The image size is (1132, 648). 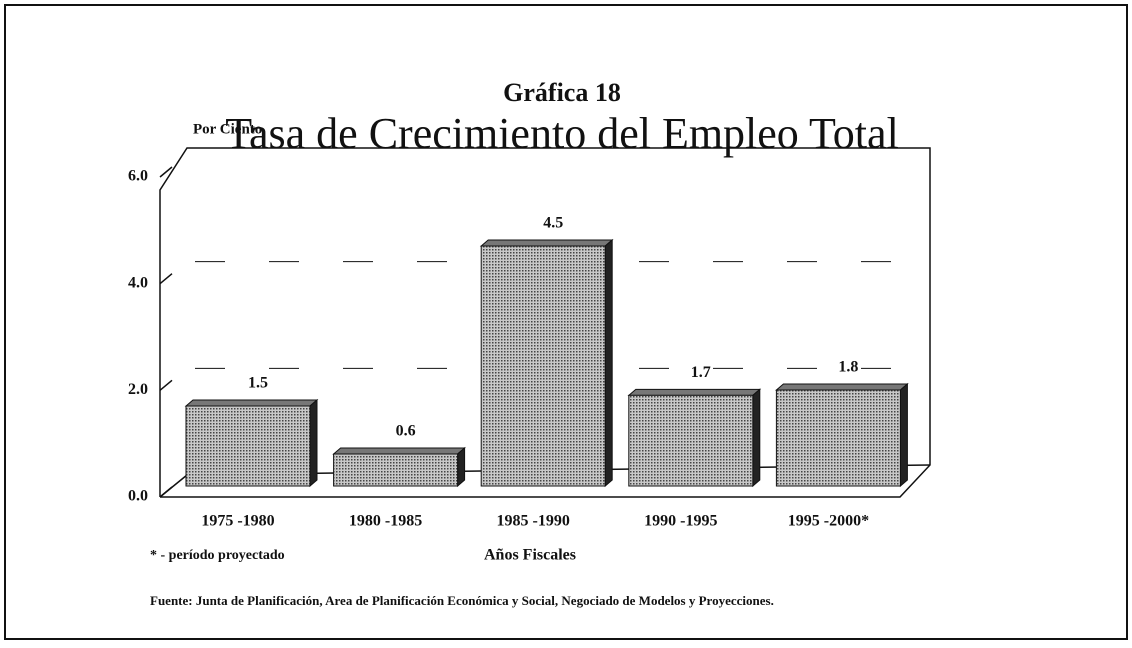 I want to click on x-tick-label: 1985 -1990, so click(x=533, y=521).